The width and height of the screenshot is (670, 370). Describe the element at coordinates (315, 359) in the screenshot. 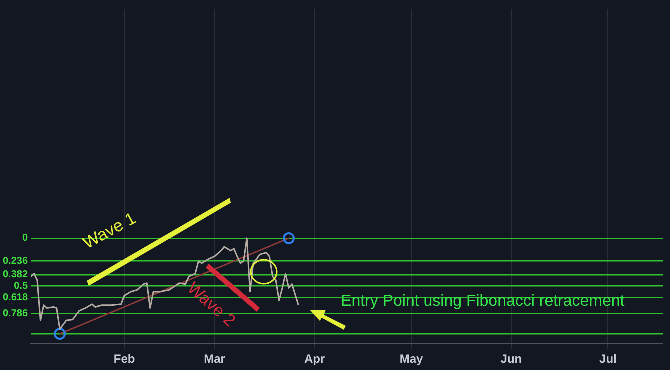

I see `x-tick-label: Apr` at that location.